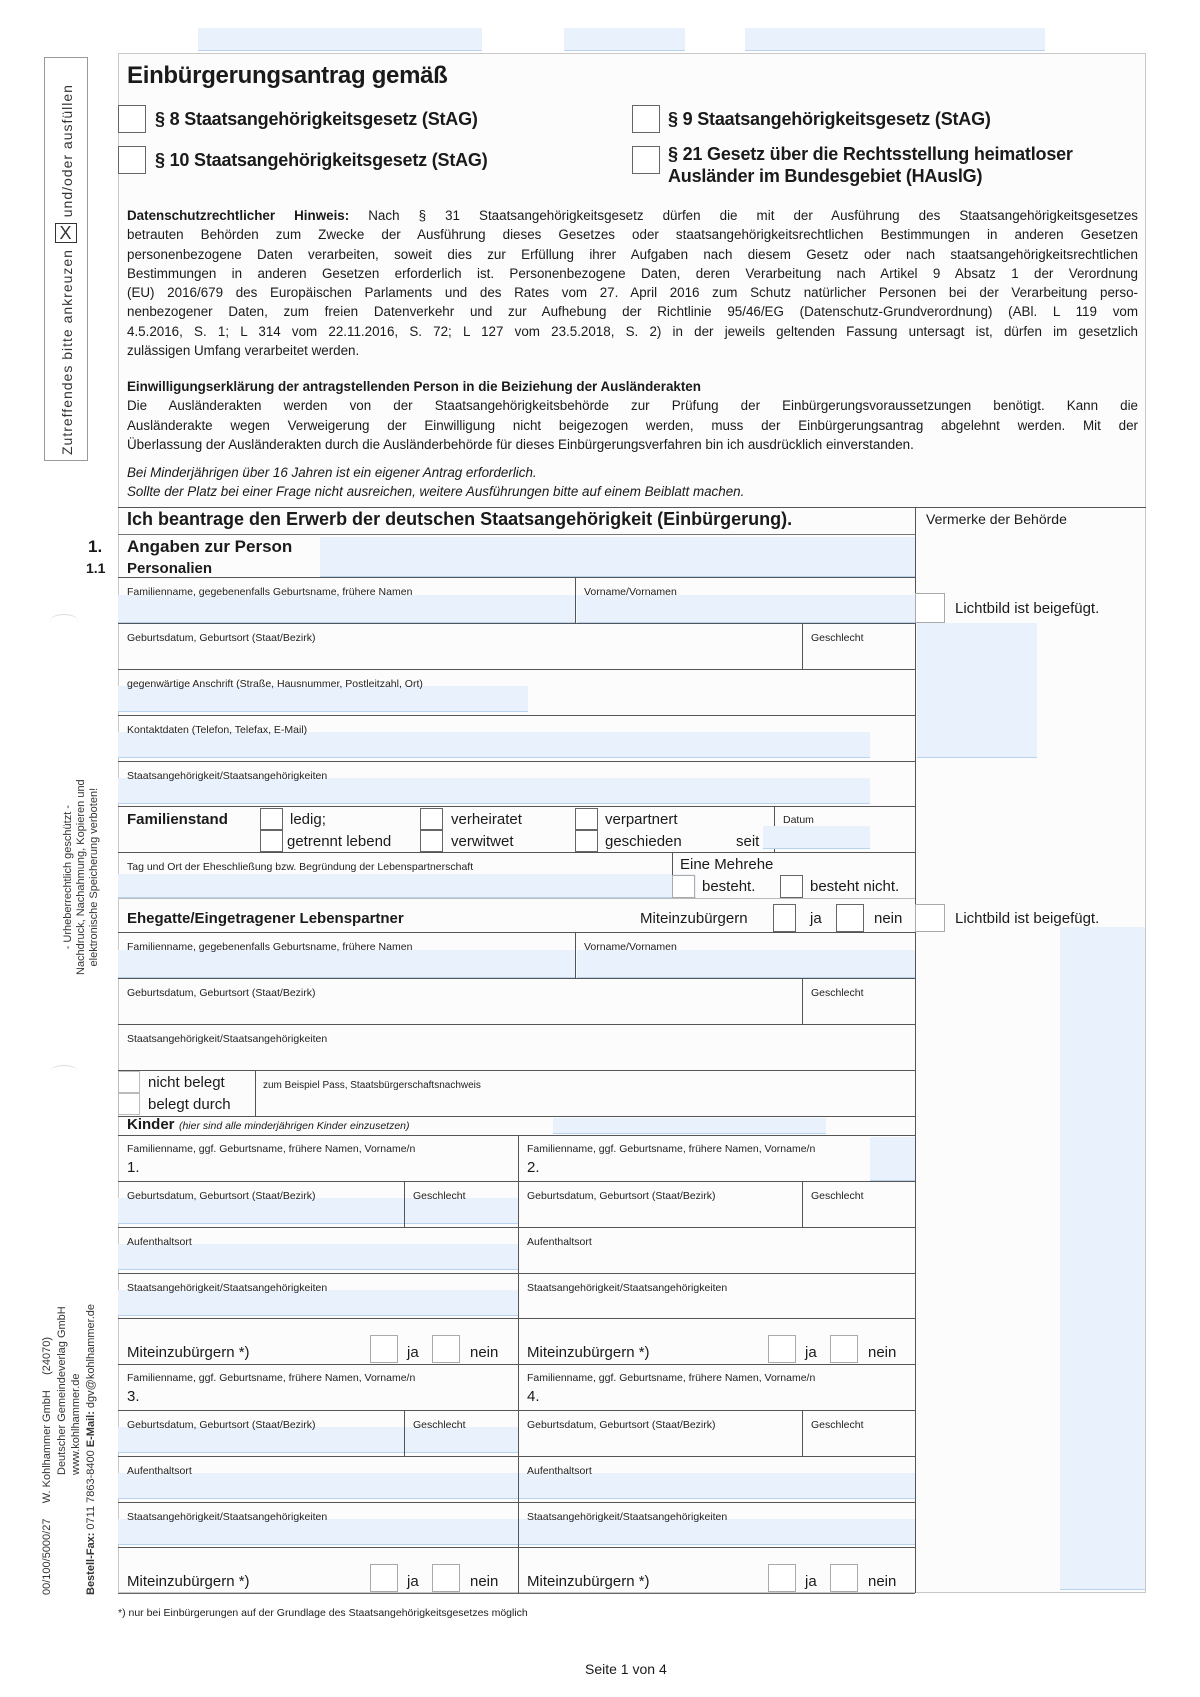  Describe the element at coordinates (308, 819) in the screenshot. I see `option-single: ledig;` at that location.